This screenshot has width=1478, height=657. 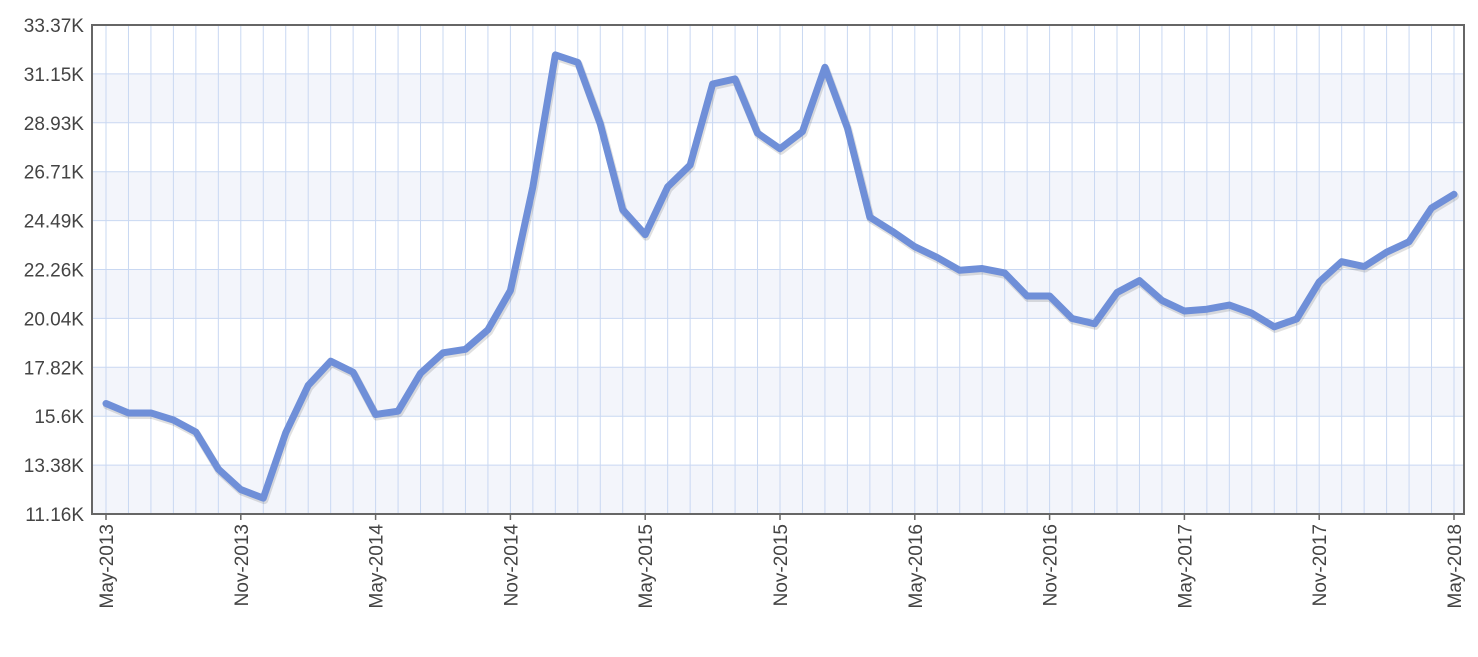 I want to click on y-tick-label: 33.37K, so click(x=54, y=26).